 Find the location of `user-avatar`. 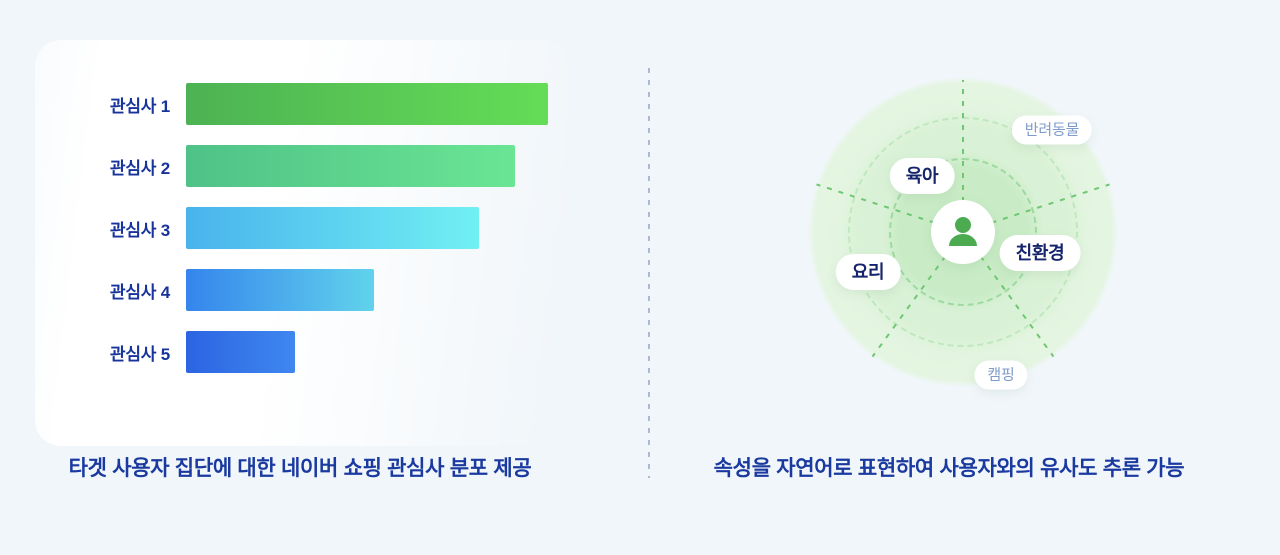

user-avatar is located at coordinates (963, 232).